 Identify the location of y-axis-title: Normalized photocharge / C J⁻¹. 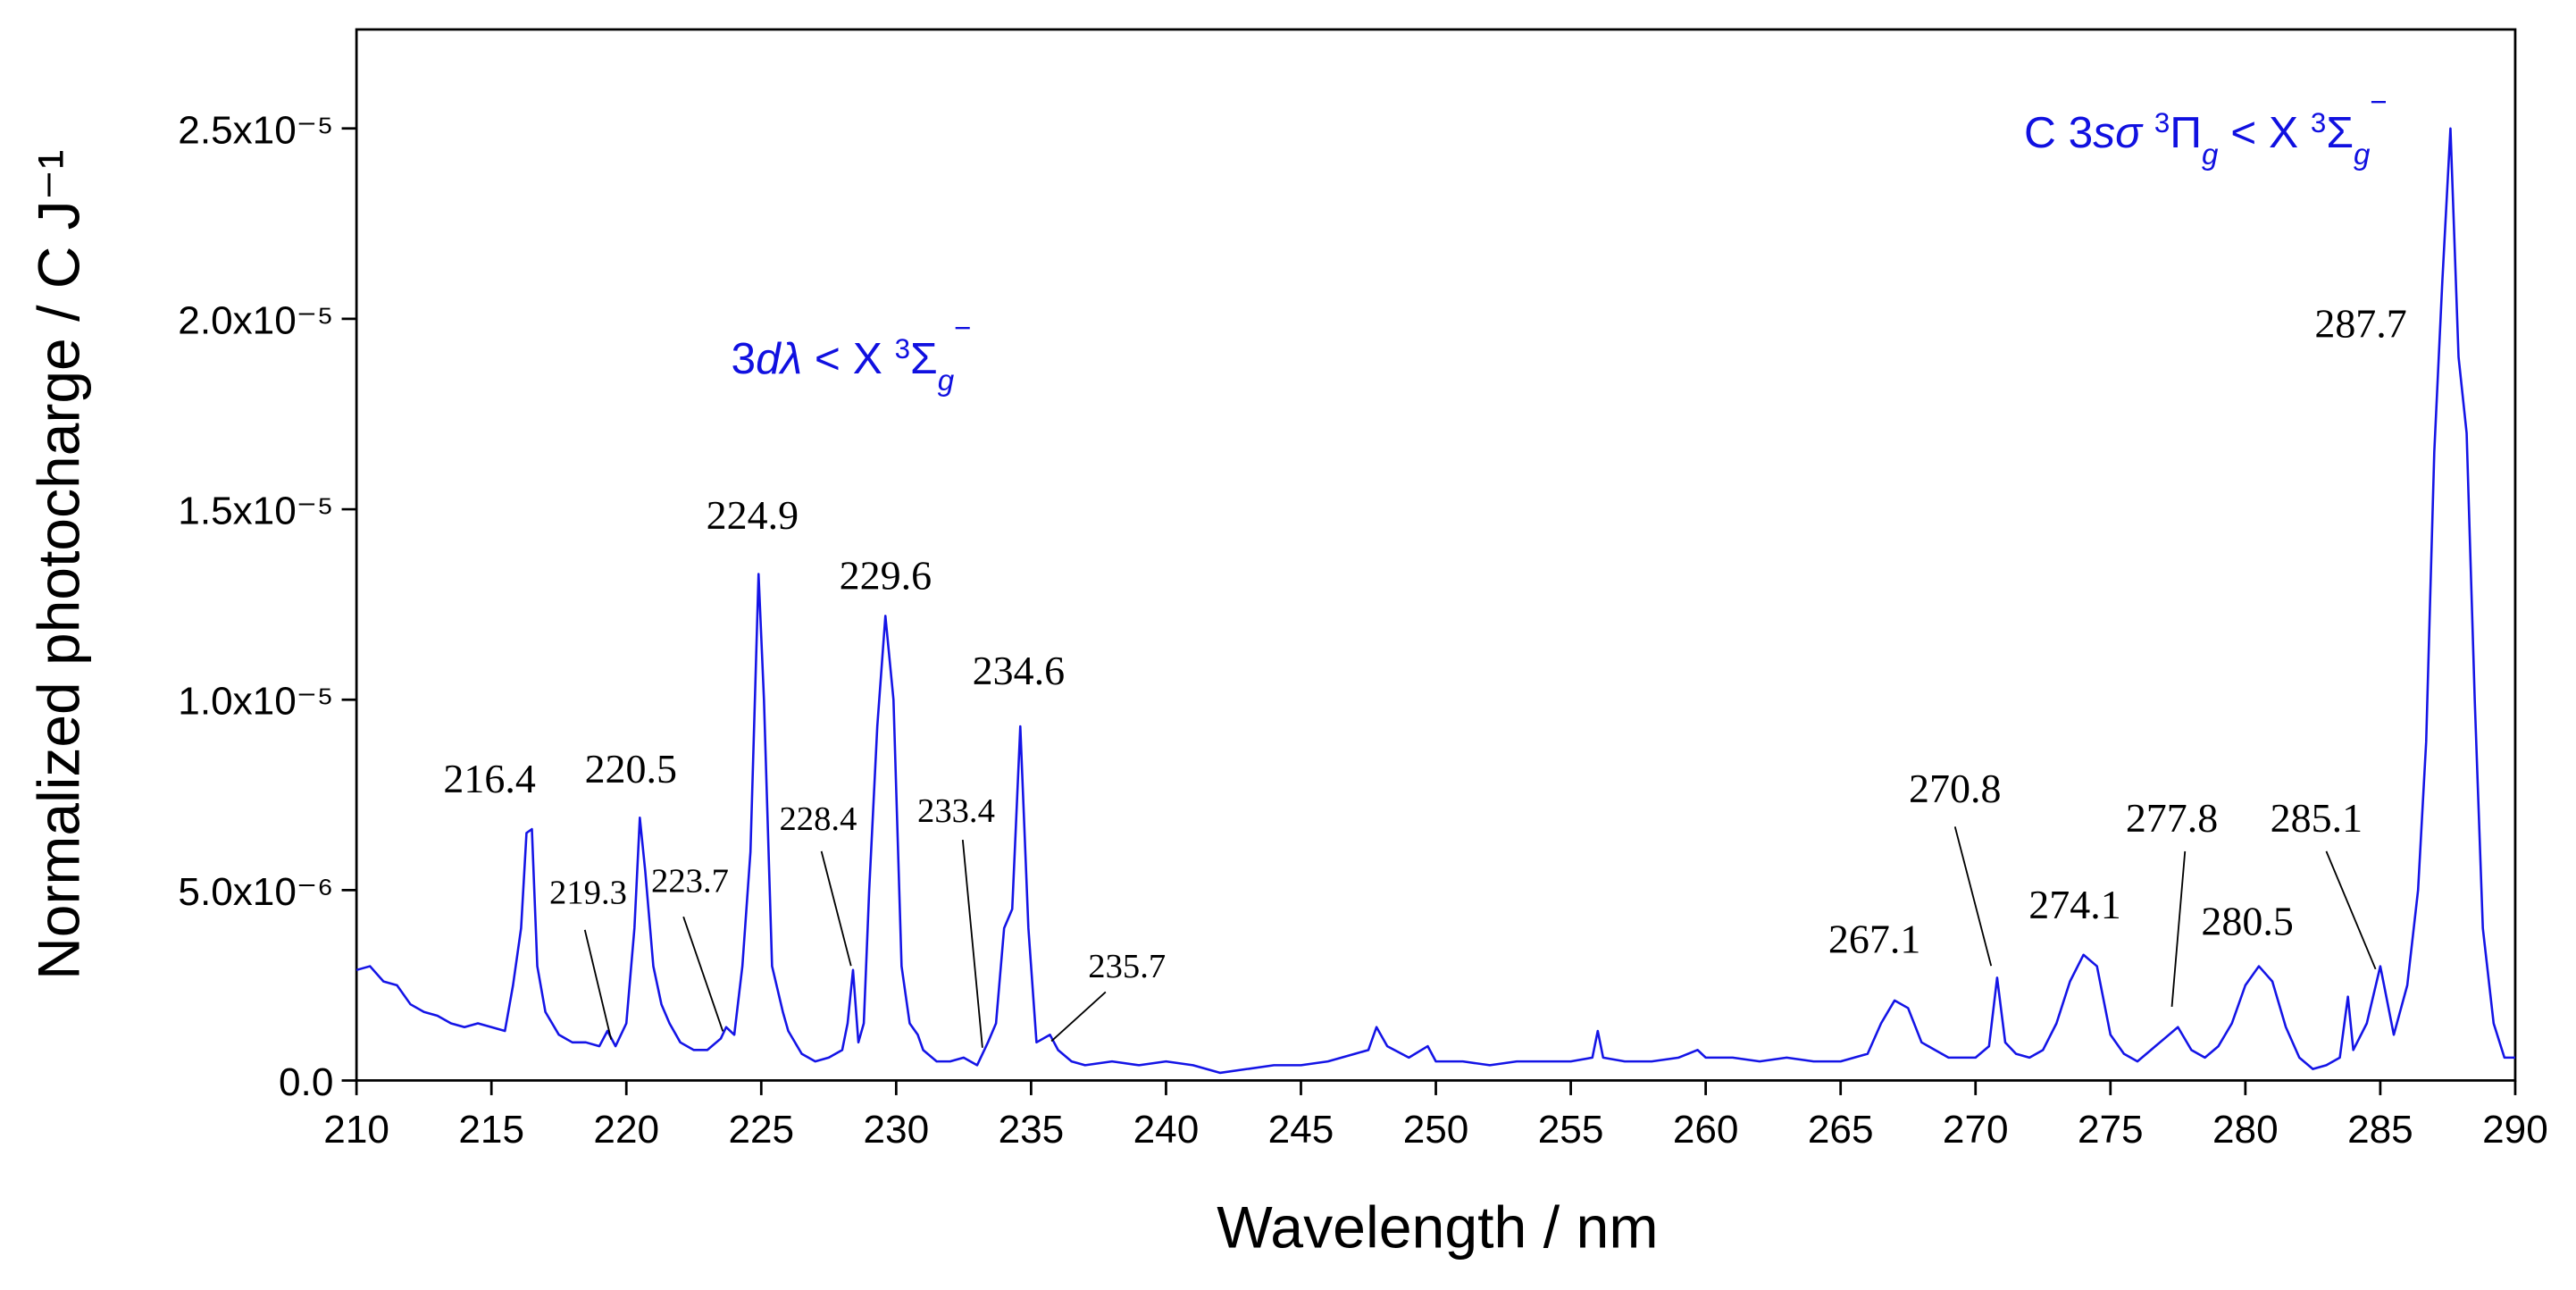
(59, 565).